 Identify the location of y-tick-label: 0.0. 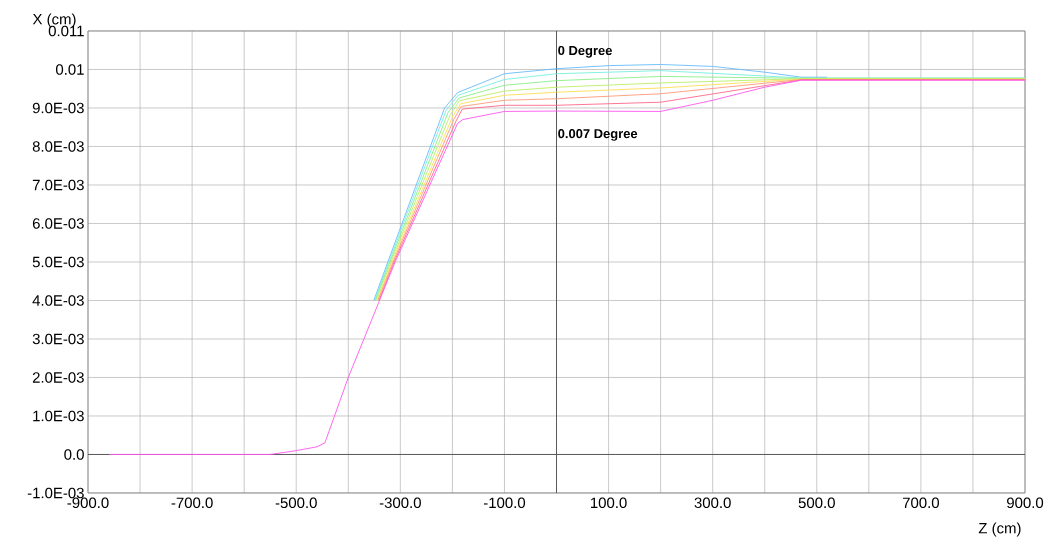
(74, 454).